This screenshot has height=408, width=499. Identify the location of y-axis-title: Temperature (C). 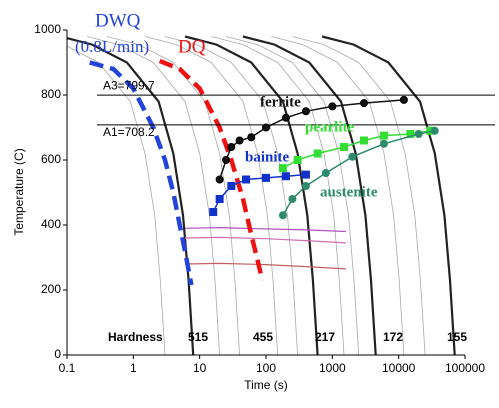
(19, 191).